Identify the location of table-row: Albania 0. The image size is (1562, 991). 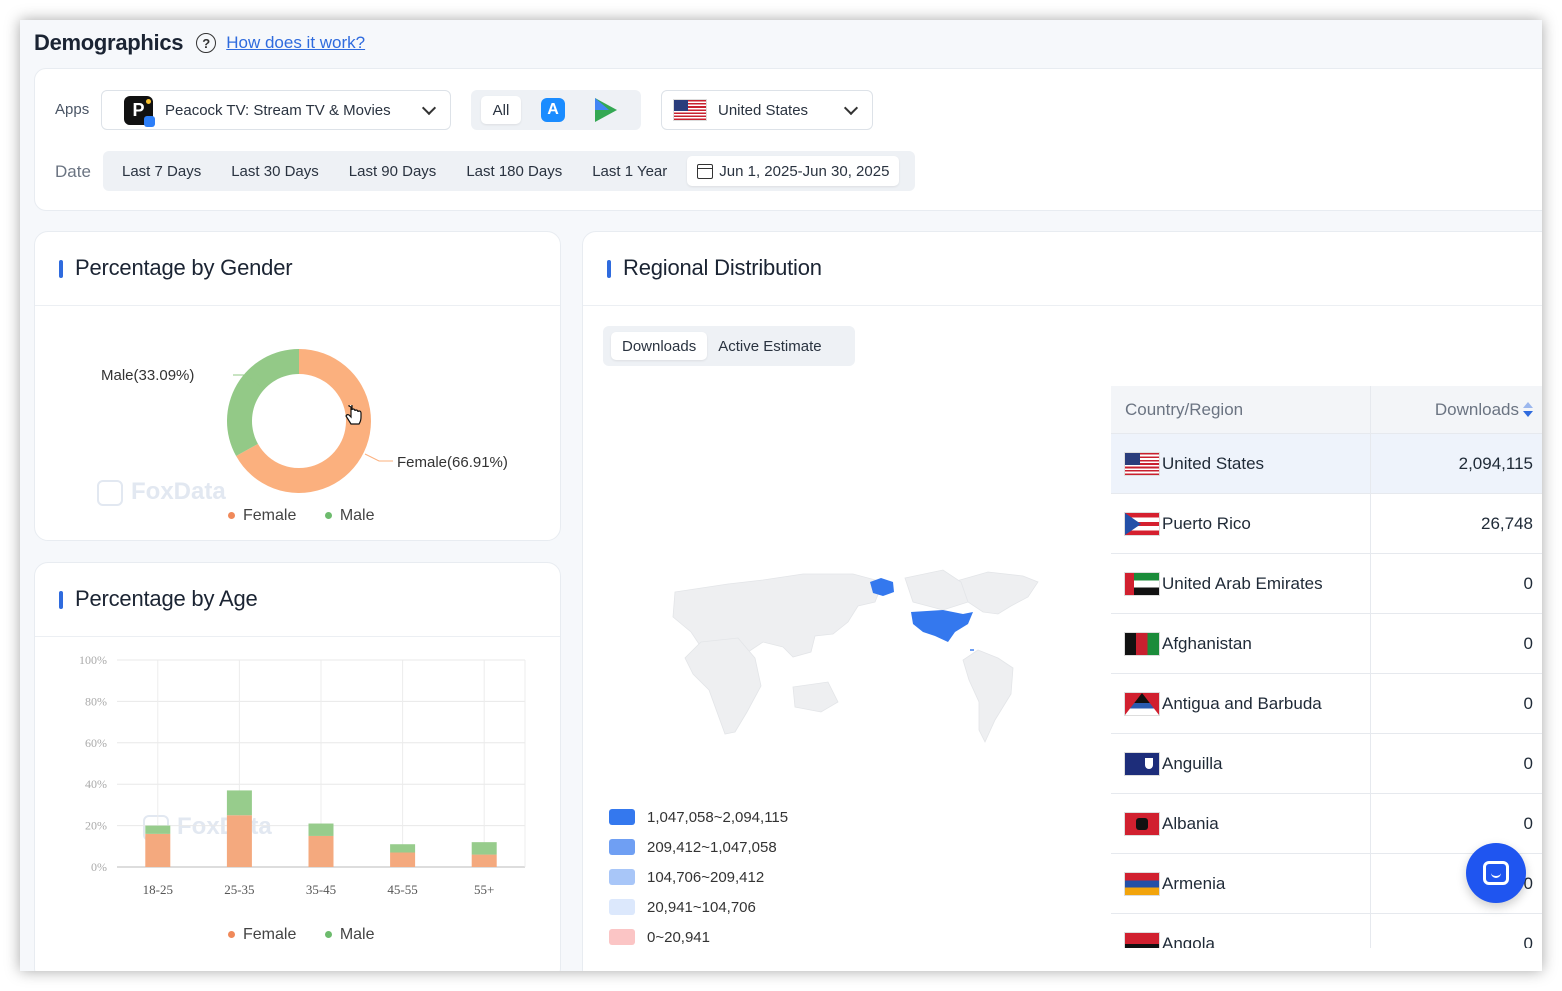
(1326, 824).